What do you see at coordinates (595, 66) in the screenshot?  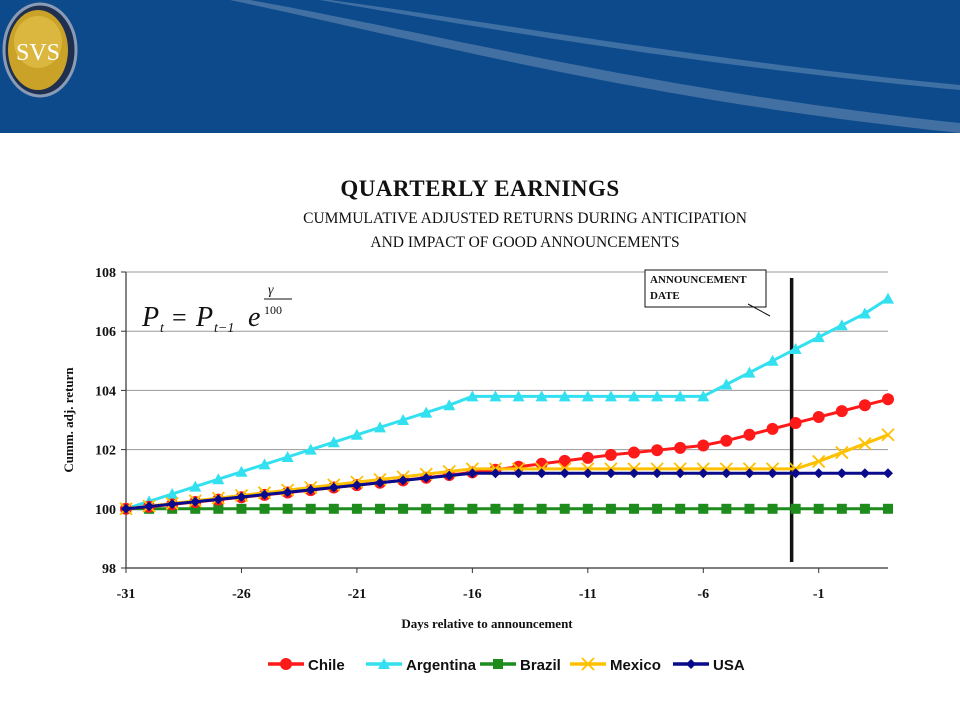 I see `banner-swoosh` at bounding box center [595, 66].